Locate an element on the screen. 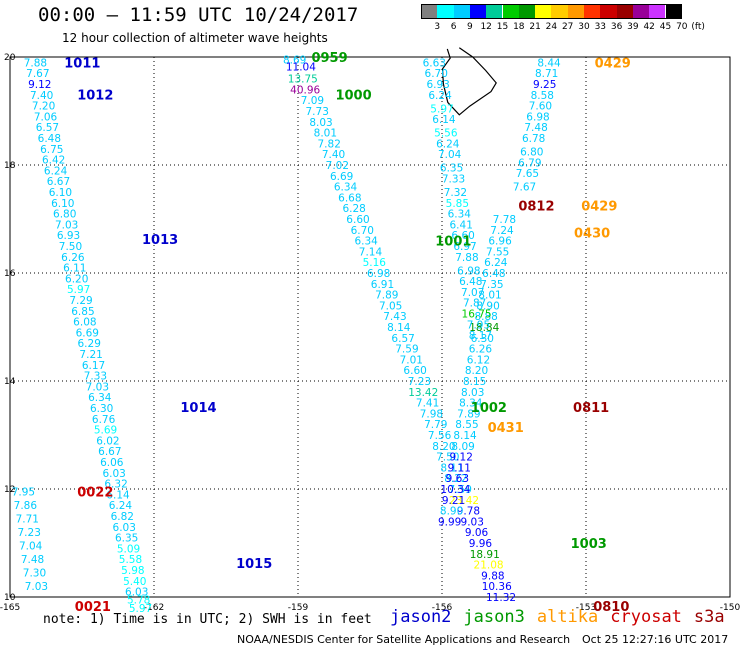  data-point-jason2: 6.30 is located at coordinates (101, 409).